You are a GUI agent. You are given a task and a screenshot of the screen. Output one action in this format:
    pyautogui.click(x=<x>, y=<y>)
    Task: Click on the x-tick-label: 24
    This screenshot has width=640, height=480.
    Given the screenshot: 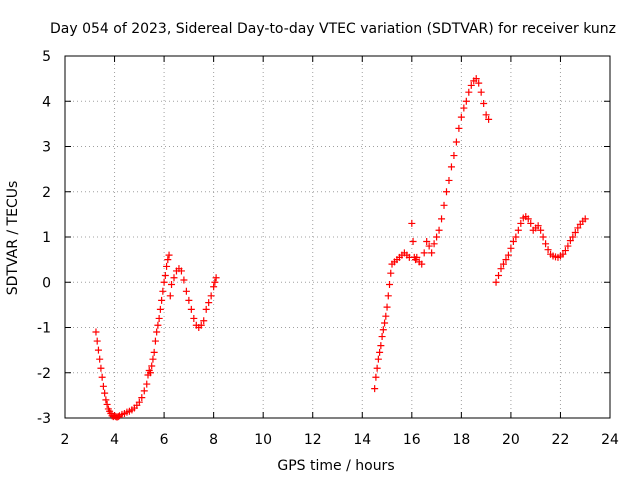 What is the action you would take?
    pyautogui.click(x=610, y=440)
    